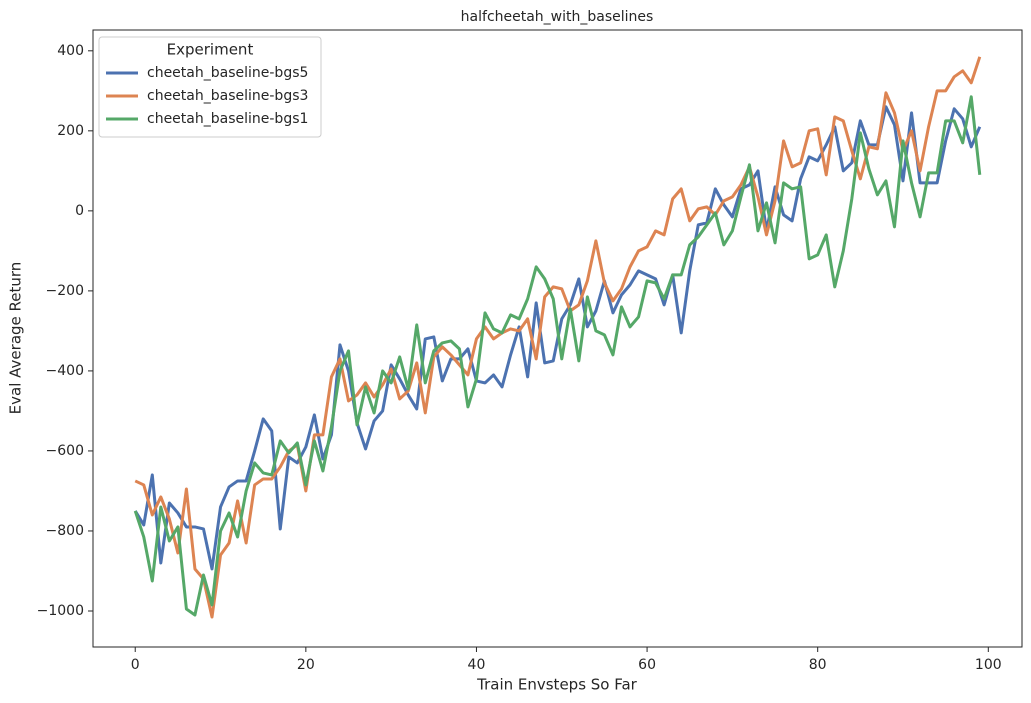 This screenshot has height=703, width=1031. Describe the element at coordinates (79, 211) in the screenshot. I see `y-tick-label: 0` at that location.